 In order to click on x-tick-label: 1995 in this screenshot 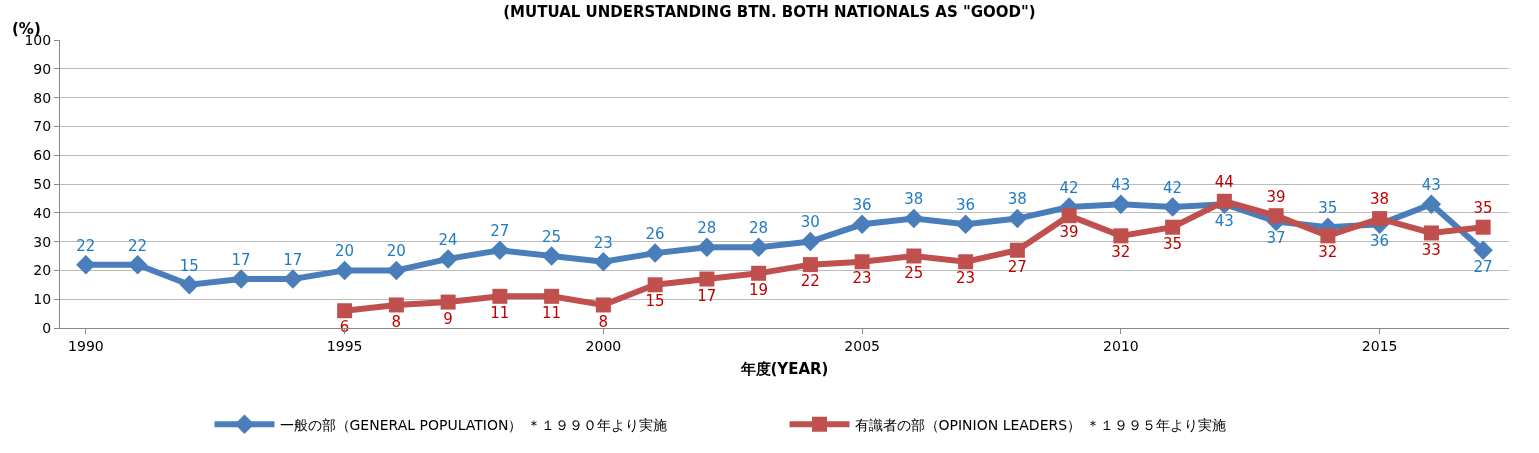, I will do `click(344, 345)`.